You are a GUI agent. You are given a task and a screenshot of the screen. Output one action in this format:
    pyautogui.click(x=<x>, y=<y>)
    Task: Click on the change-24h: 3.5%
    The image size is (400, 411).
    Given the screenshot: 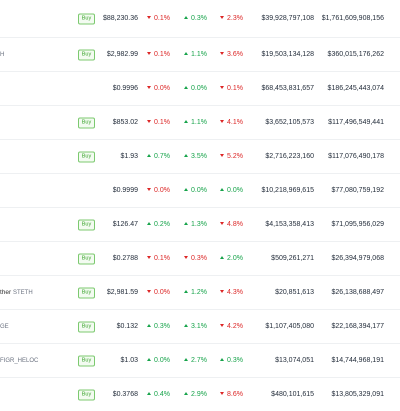 What is the action you would take?
    pyautogui.click(x=187, y=157)
    